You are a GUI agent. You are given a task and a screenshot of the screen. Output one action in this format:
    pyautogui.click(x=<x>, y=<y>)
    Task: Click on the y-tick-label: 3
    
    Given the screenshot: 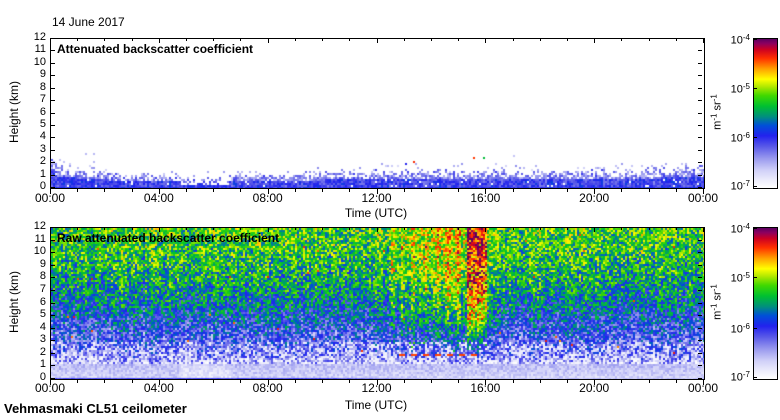 What is the action you would take?
    pyautogui.click(x=42, y=148)
    